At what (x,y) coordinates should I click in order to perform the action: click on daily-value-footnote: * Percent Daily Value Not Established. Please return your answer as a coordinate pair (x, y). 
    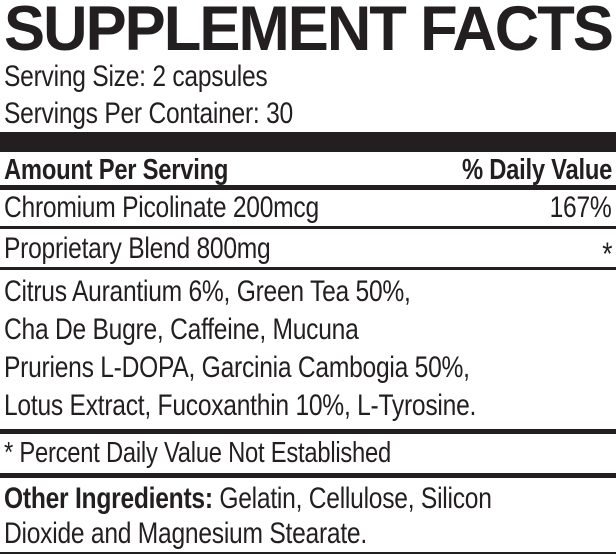
    Looking at the image, I should click on (308, 453).